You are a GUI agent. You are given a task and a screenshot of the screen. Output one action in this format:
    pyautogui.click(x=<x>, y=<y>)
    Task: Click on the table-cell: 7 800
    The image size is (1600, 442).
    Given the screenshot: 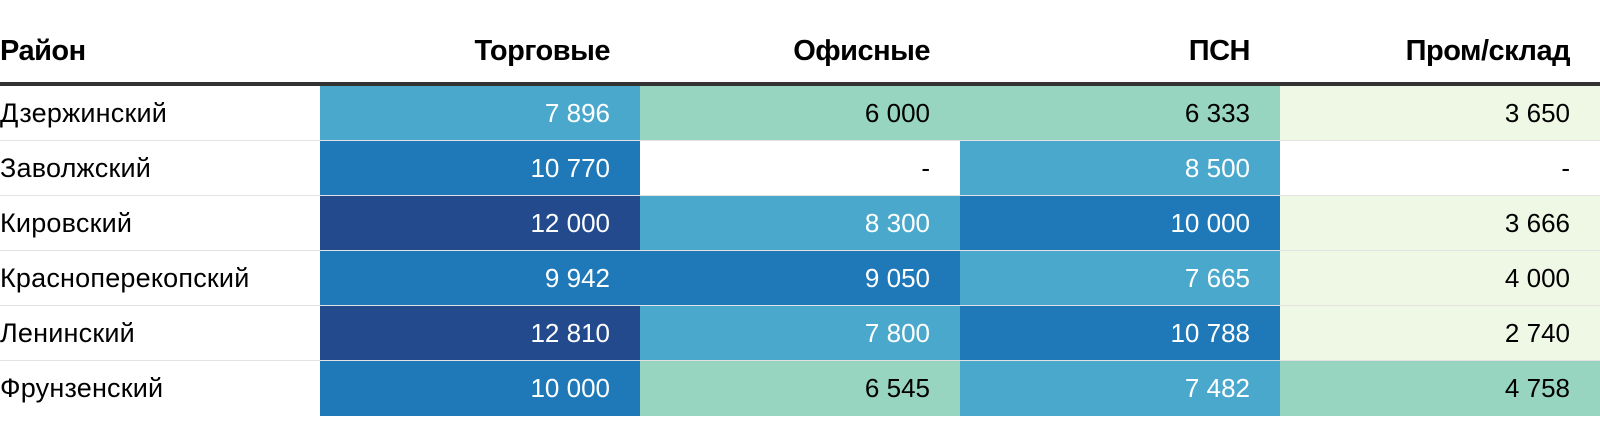 What is the action you would take?
    pyautogui.click(x=800, y=333)
    